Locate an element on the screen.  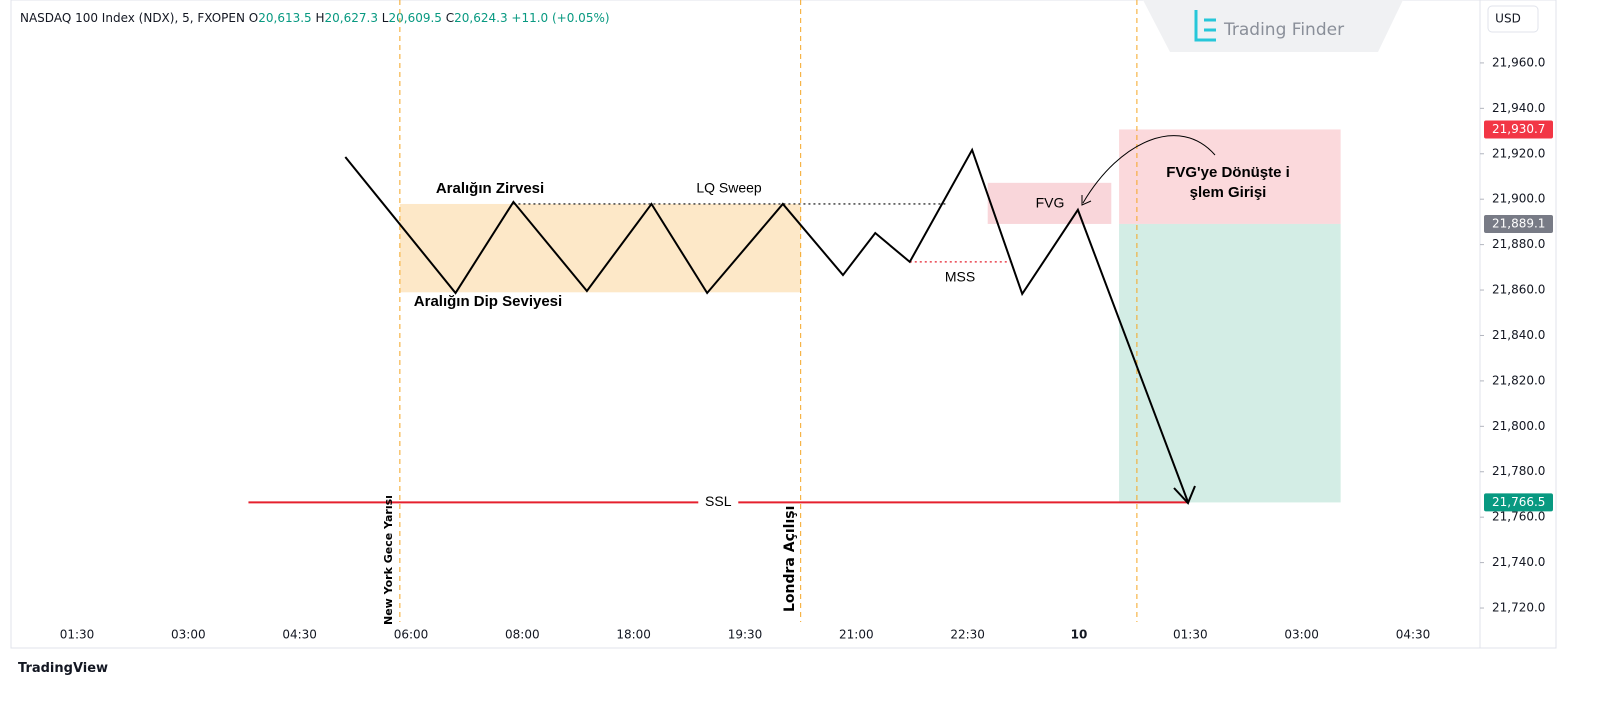
ohlc-key: L is located at coordinates (385, 18).